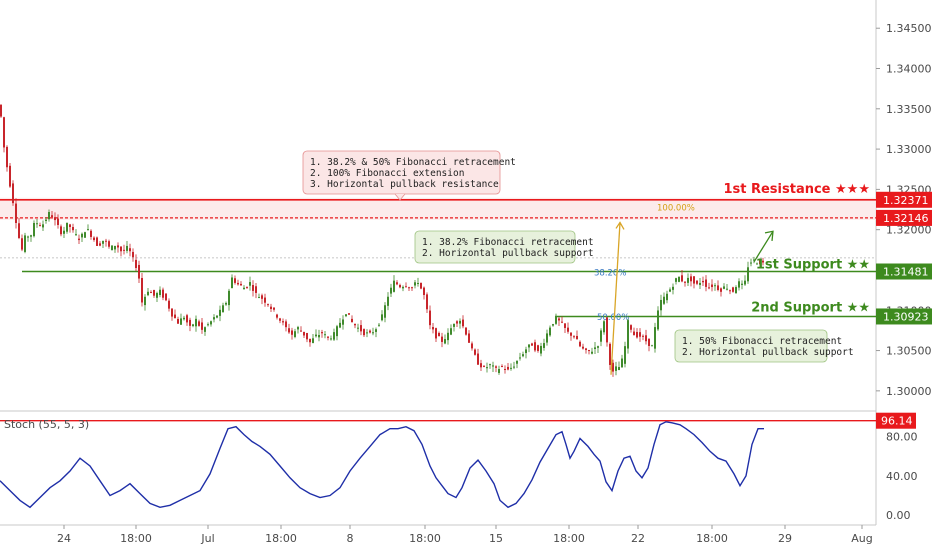 The image size is (932, 550). I want to click on bounce-arrow-line, so click(763, 246).